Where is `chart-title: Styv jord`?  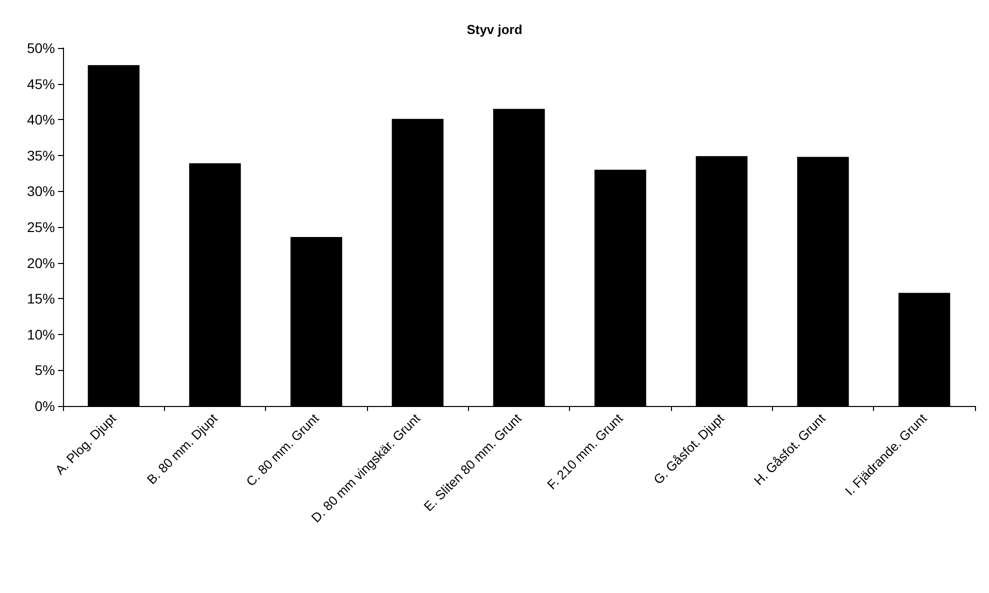 chart-title: Styv jord is located at coordinates (494, 29).